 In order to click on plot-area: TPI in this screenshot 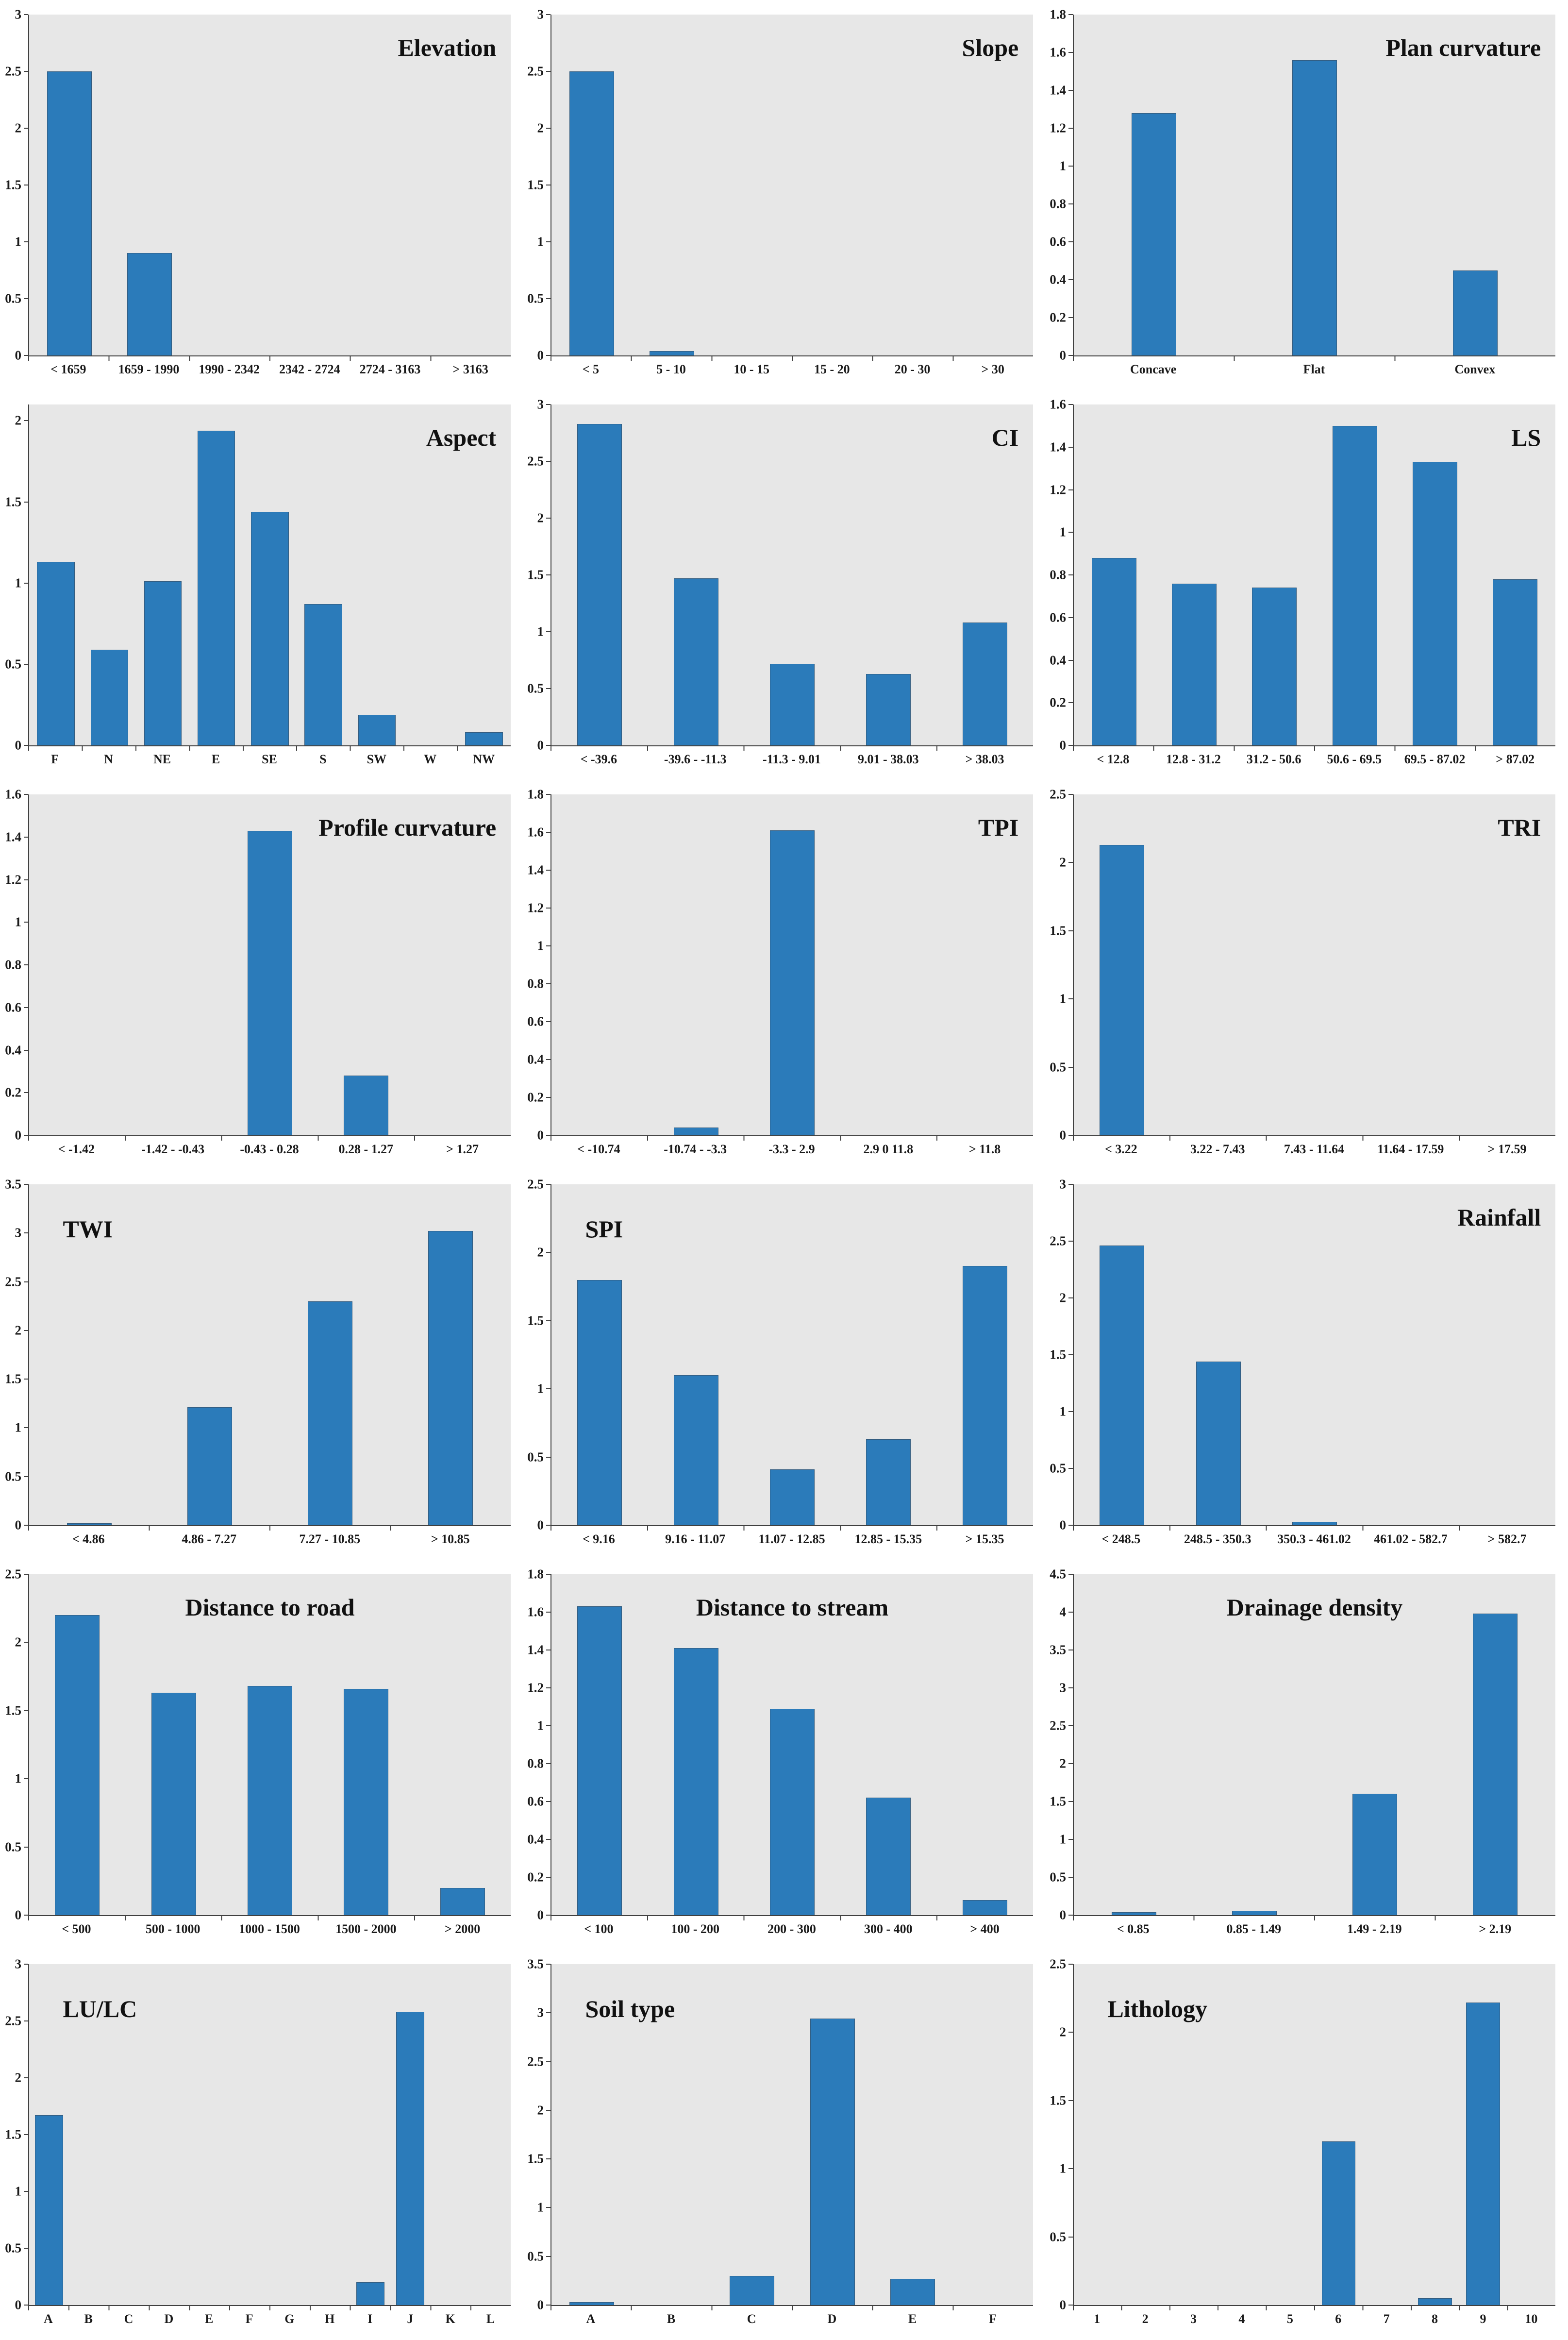, I will do `click(791, 965)`.